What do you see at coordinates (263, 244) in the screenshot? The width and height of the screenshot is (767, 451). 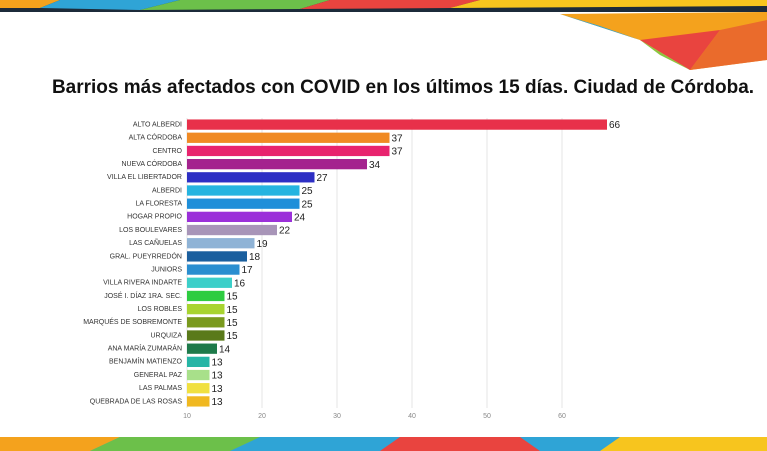 I see `value-label: 19` at bounding box center [263, 244].